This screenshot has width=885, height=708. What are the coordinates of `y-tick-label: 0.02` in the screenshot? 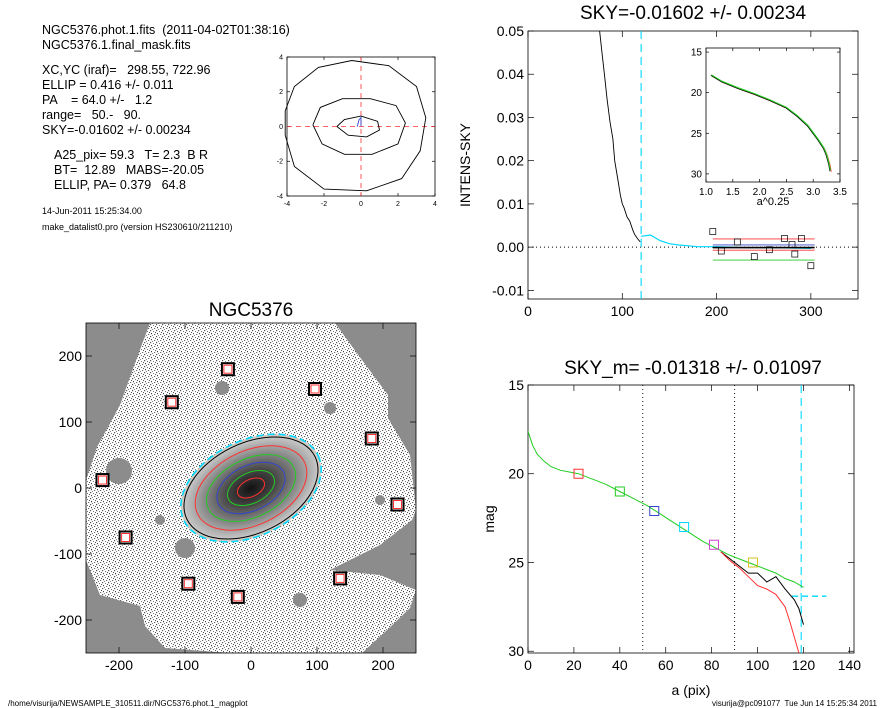 It's located at (510, 161).